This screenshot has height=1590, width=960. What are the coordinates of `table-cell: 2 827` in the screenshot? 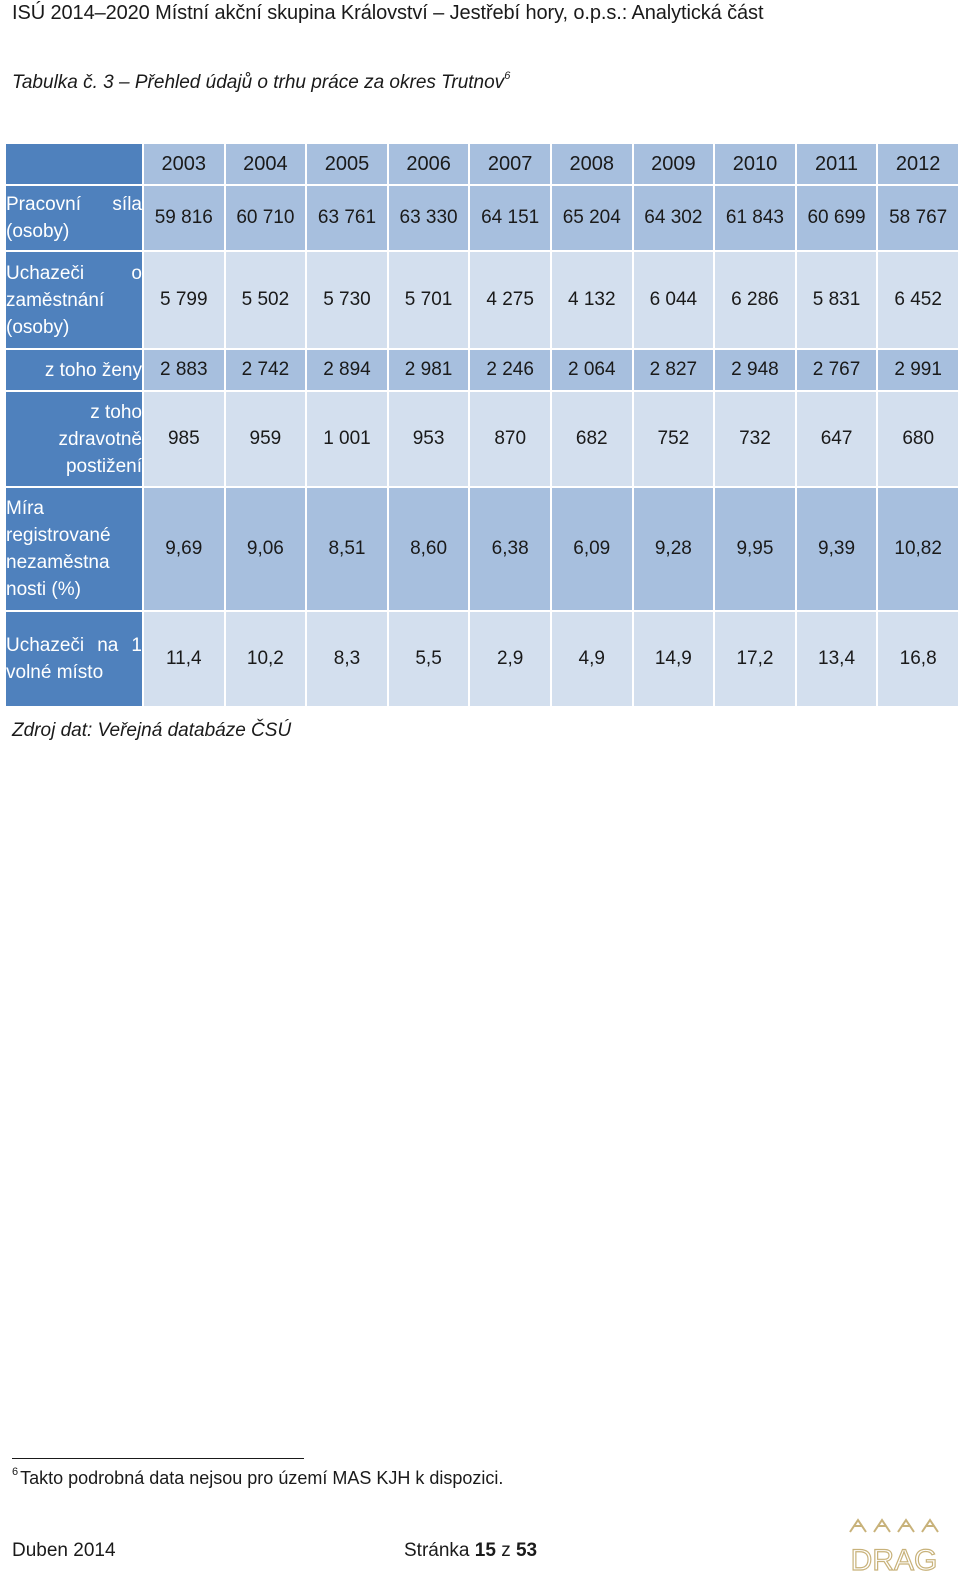 It's located at (673, 370).